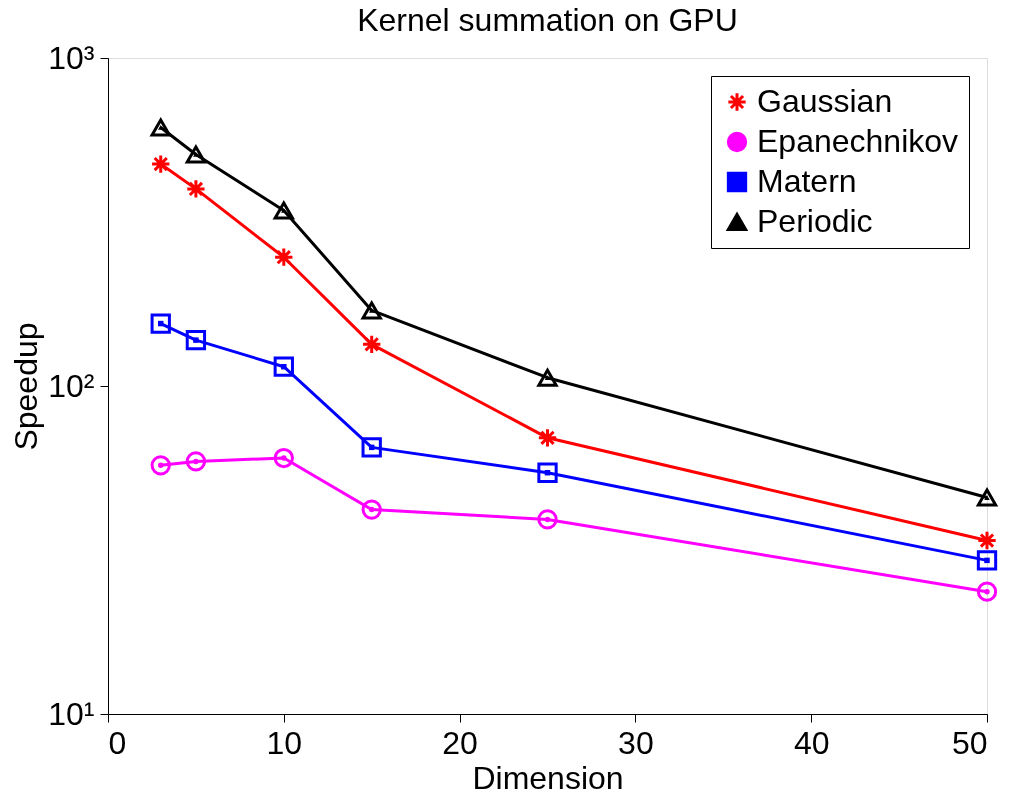 Image resolution: width=1032 pixels, height=799 pixels. What do you see at coordinates (71, 57) in the screenshot?
I see `y-tick-label: 10³` at bounding box center [71, 57].